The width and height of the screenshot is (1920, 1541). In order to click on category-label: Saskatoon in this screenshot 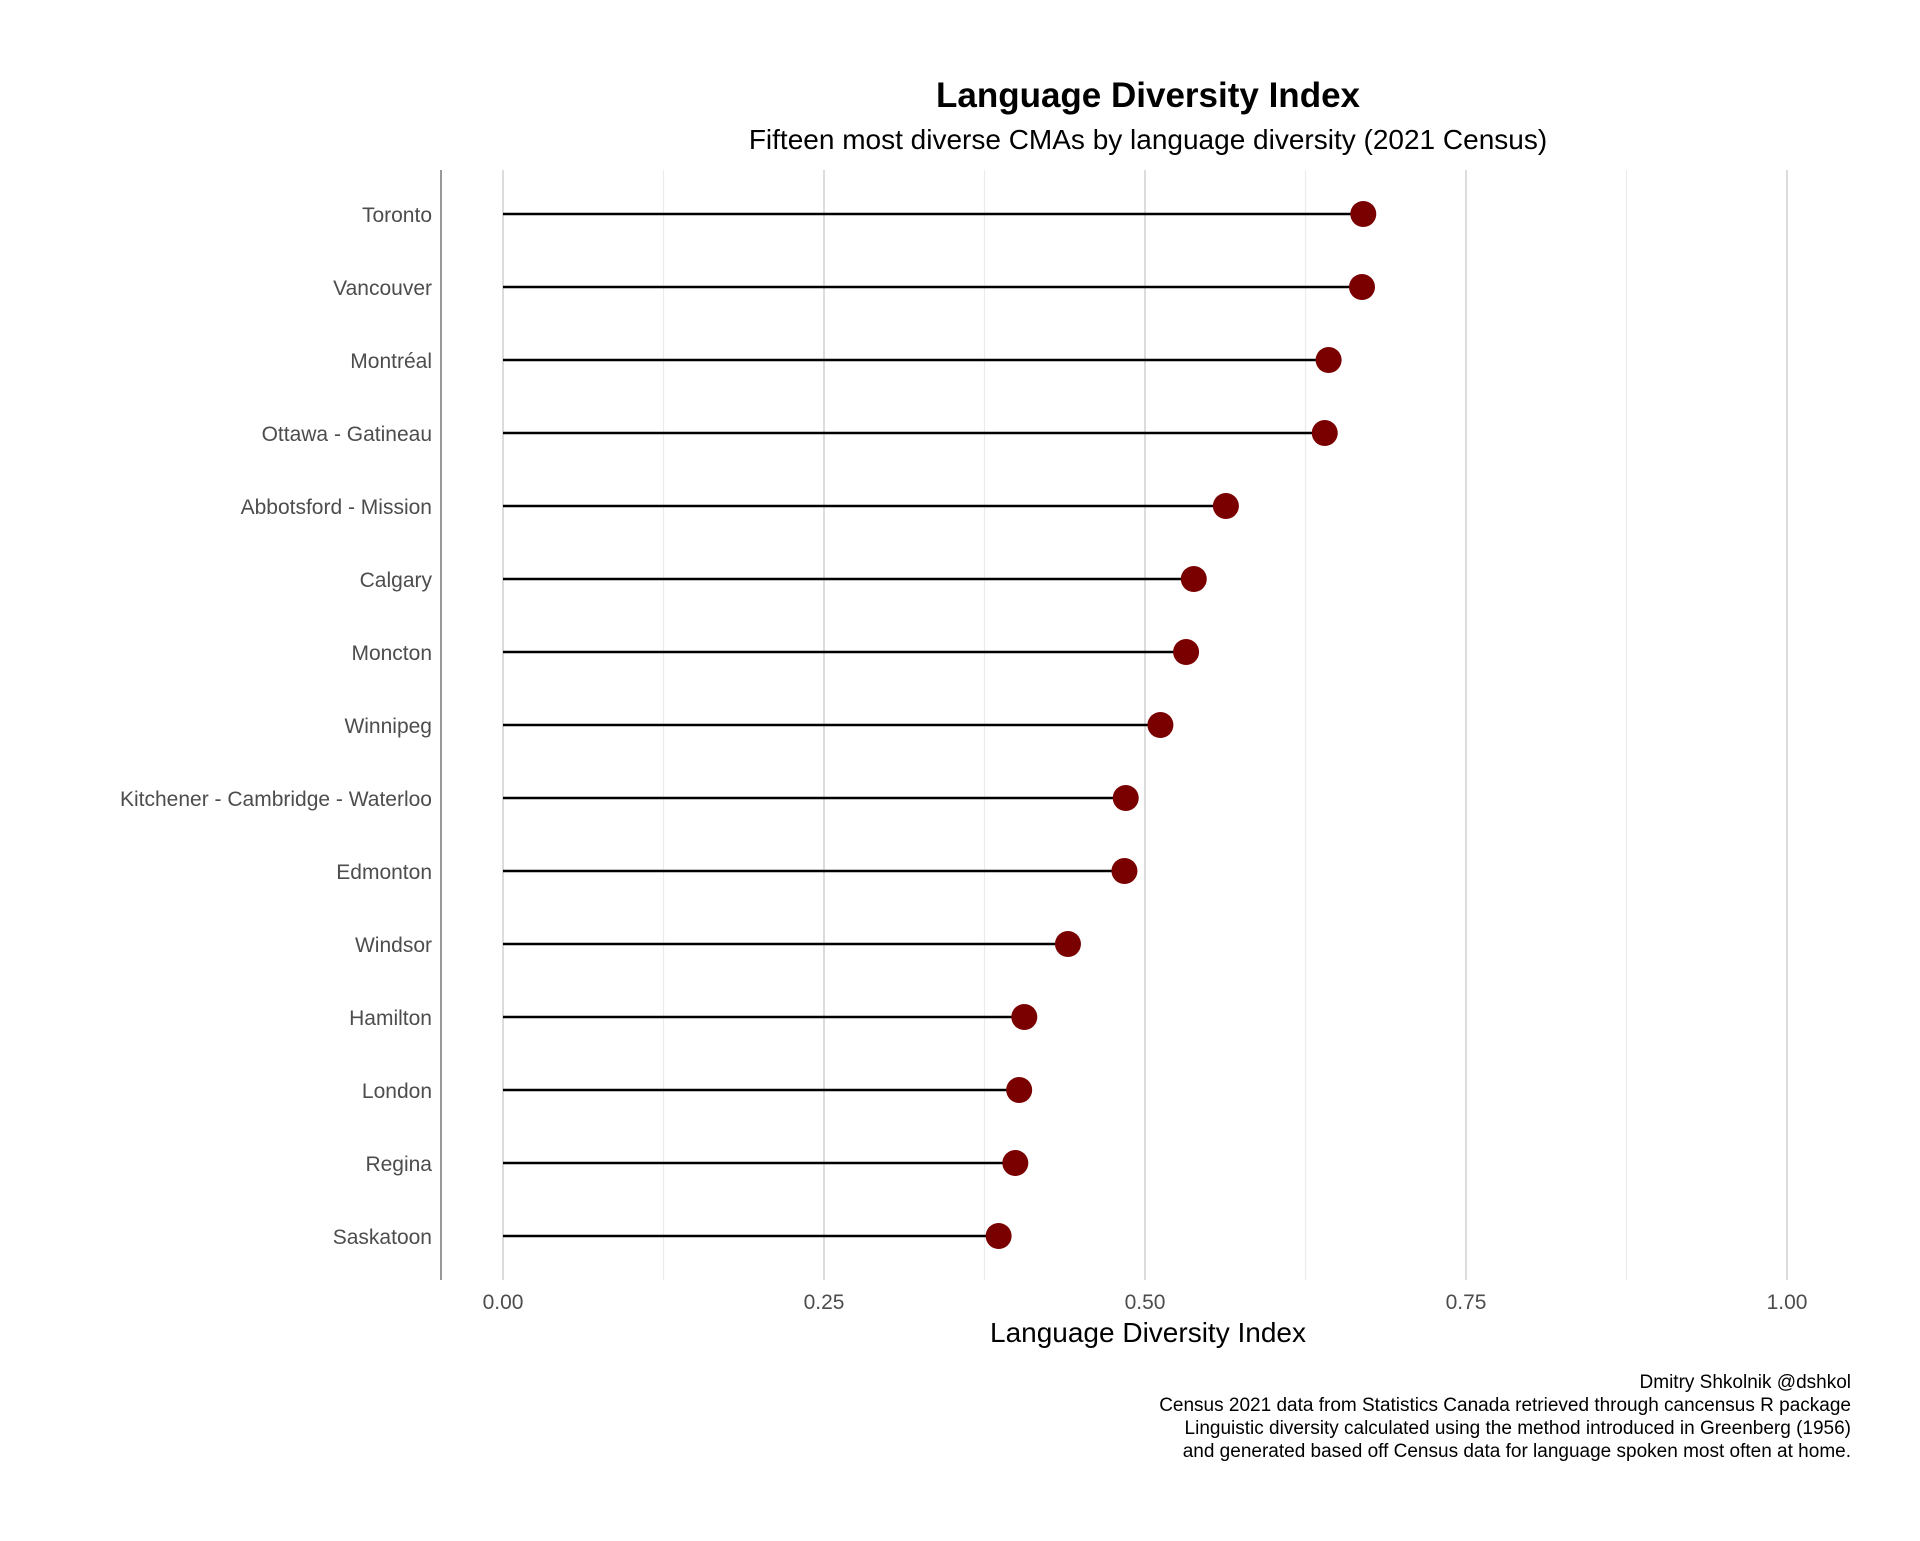, I will do `click(382, 1237)`.